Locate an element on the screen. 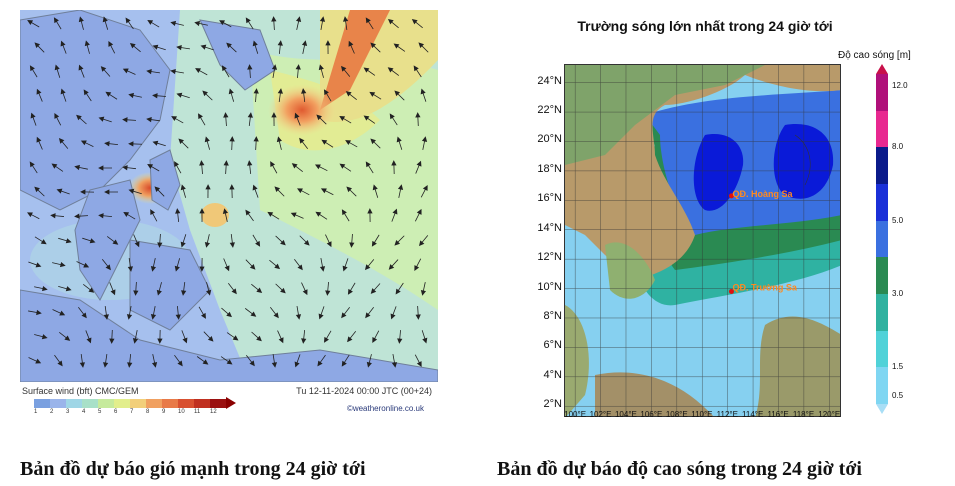  colorbar-tick: 5.0 is located at coordinates (898, 220).